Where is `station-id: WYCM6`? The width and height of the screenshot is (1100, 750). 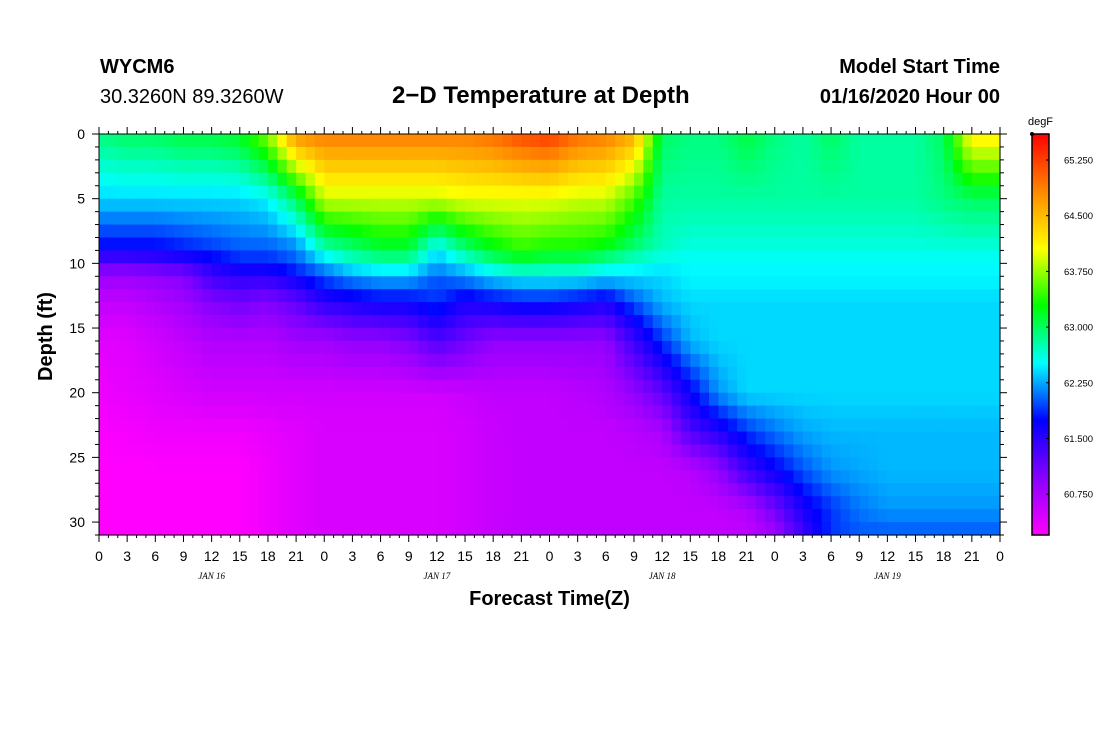
station-id: WYCM6 is located at coordinates (137, 67).